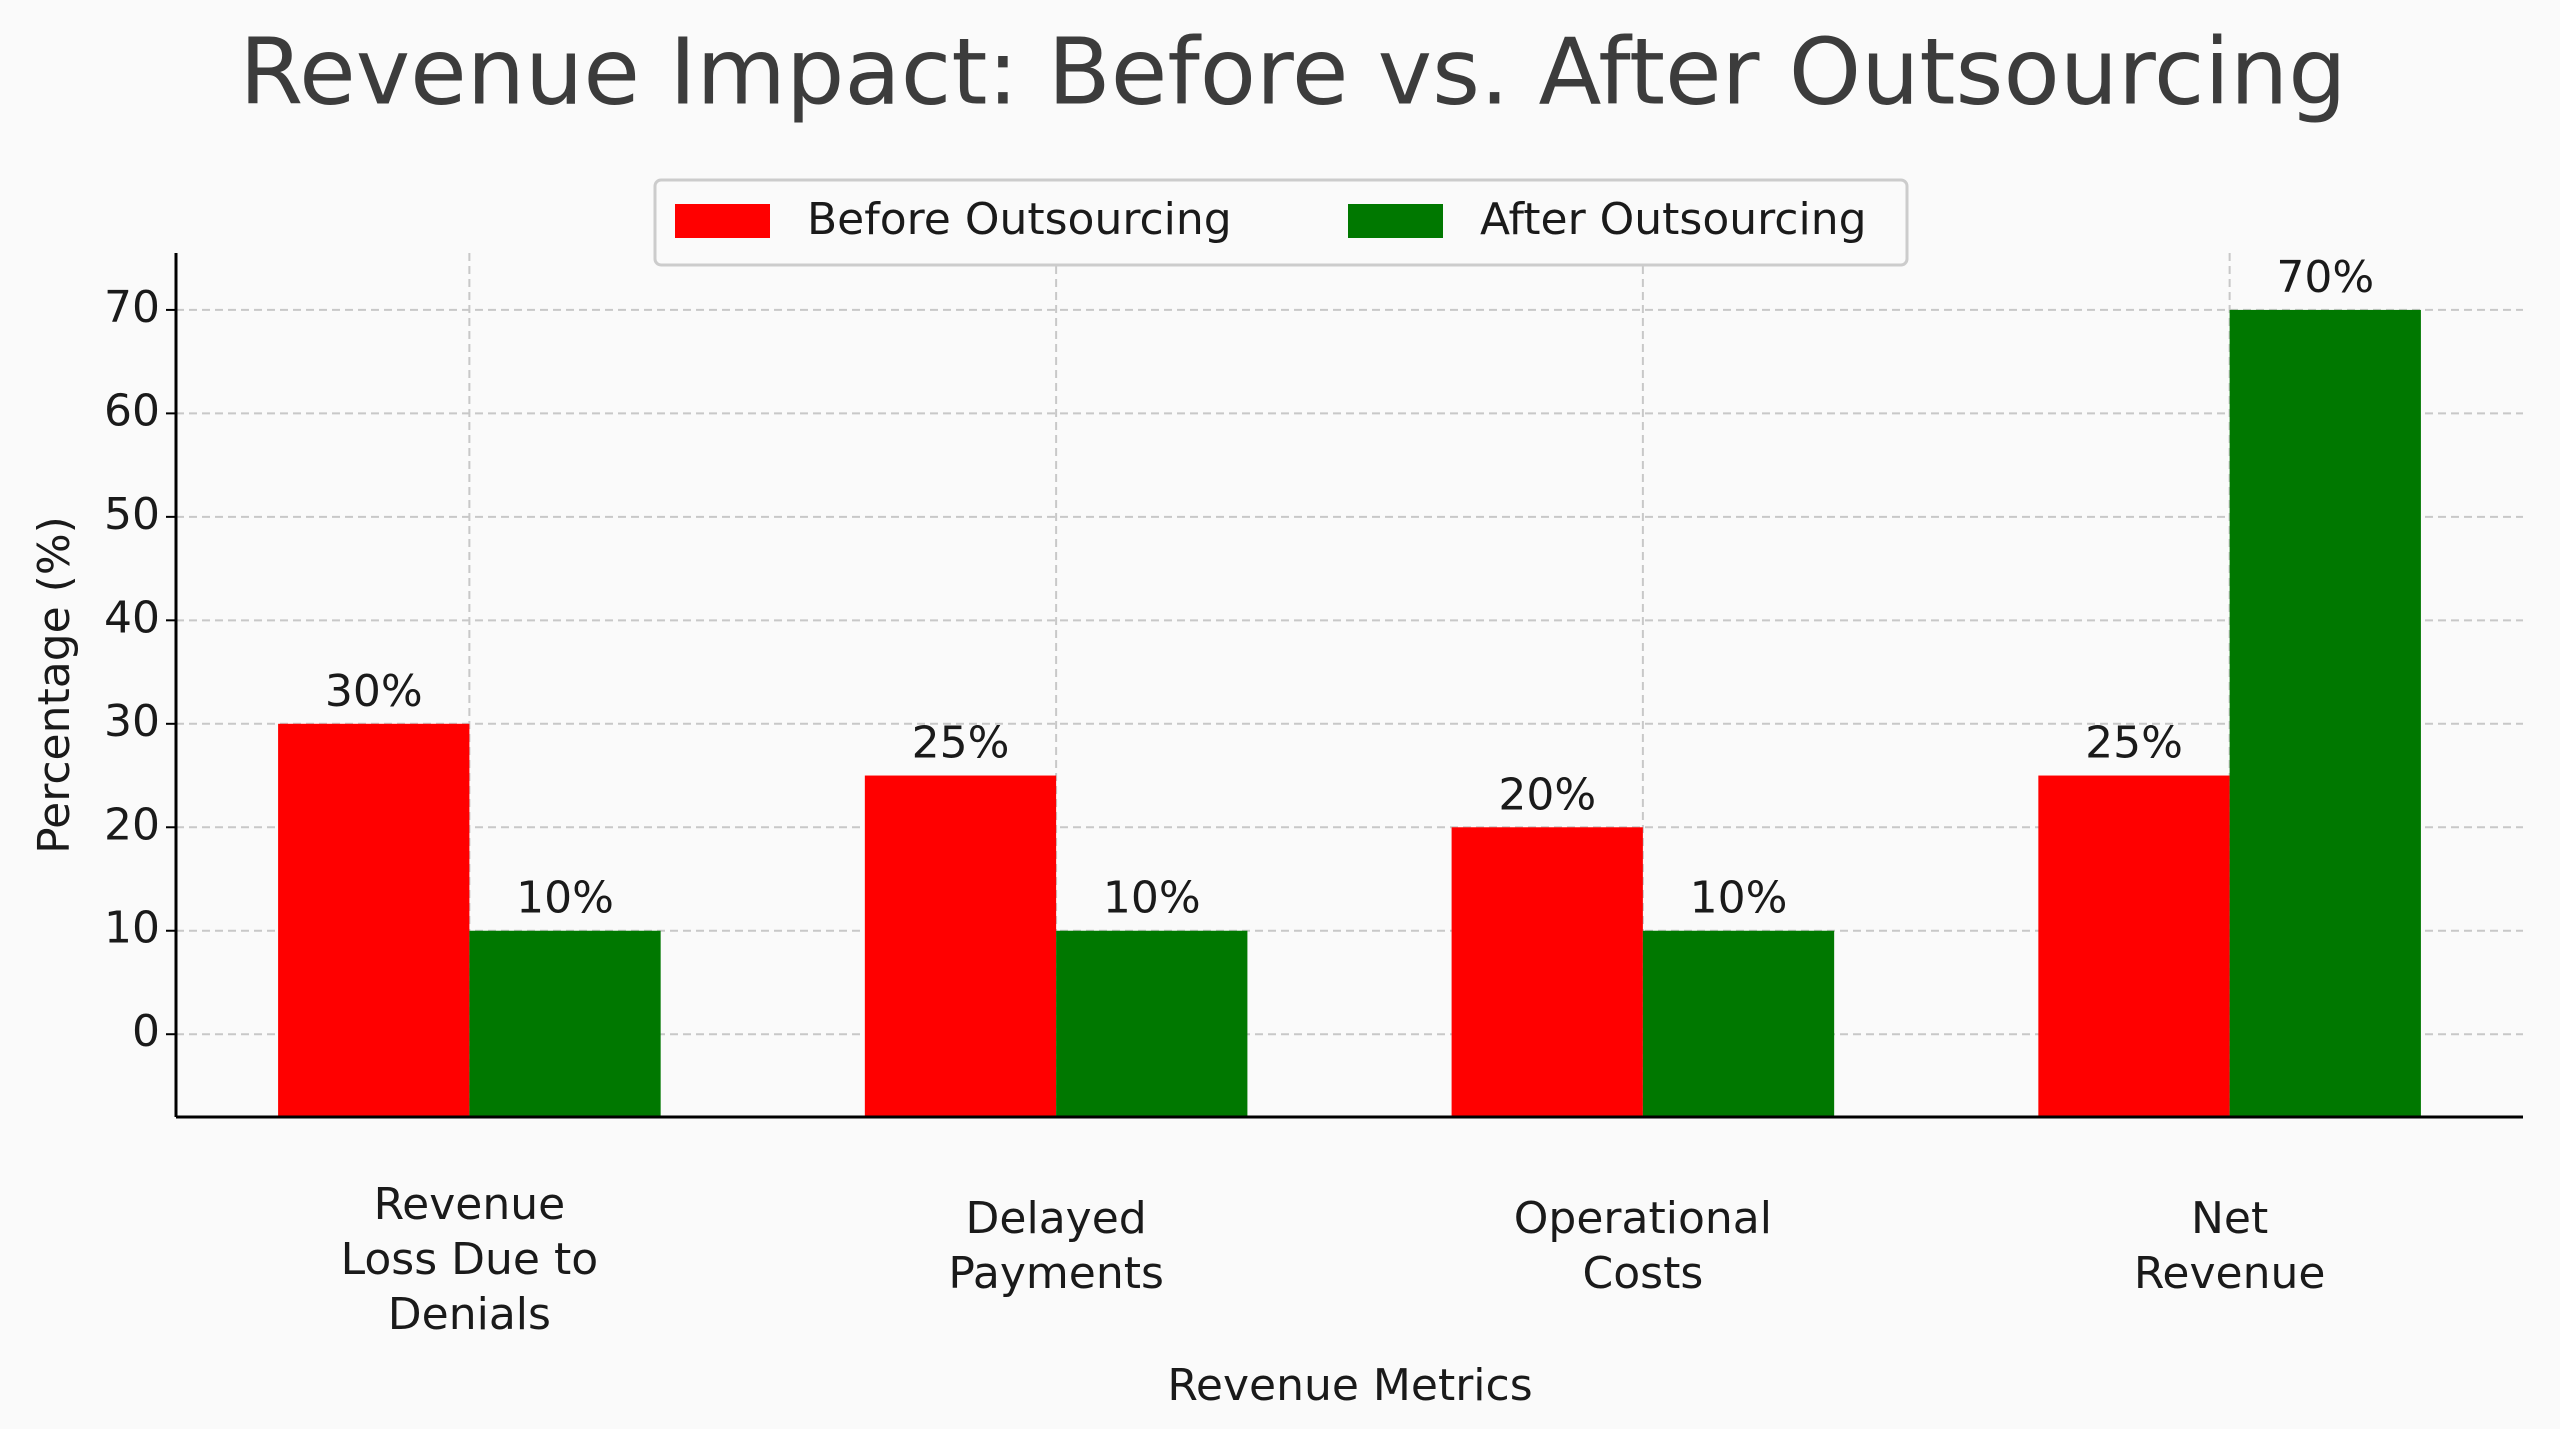  Describe the element at coordinates (1349, 1385) in the screenshot. I see `x-axis-label: Revenue Metrics` at that location.